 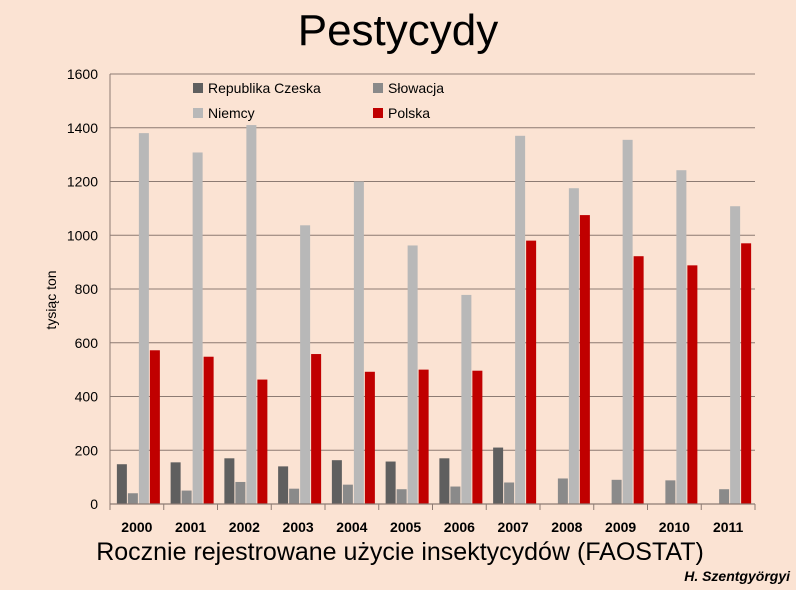 What do you see at coordinates (87, 450) in the screenshot?
I see `y-tick-label: 200` at bounding box center [87, 450].